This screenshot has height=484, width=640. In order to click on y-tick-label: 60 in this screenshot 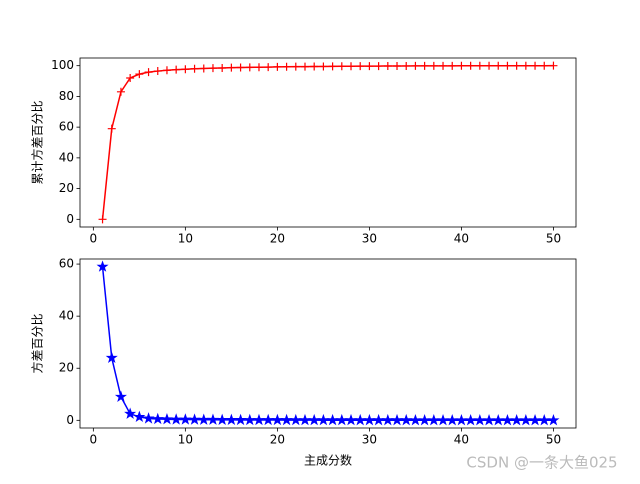, I will do `click(66, 264)`.